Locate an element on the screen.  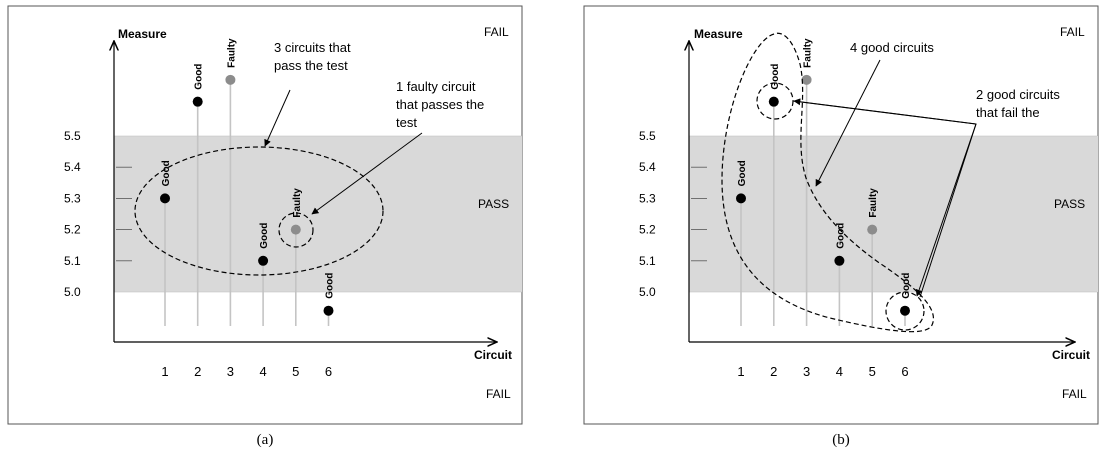
panel-b-y-tick-labels: 5.0 5.1 5.2 5.3 5.4 5.5 is located at coordinates (647, 214).